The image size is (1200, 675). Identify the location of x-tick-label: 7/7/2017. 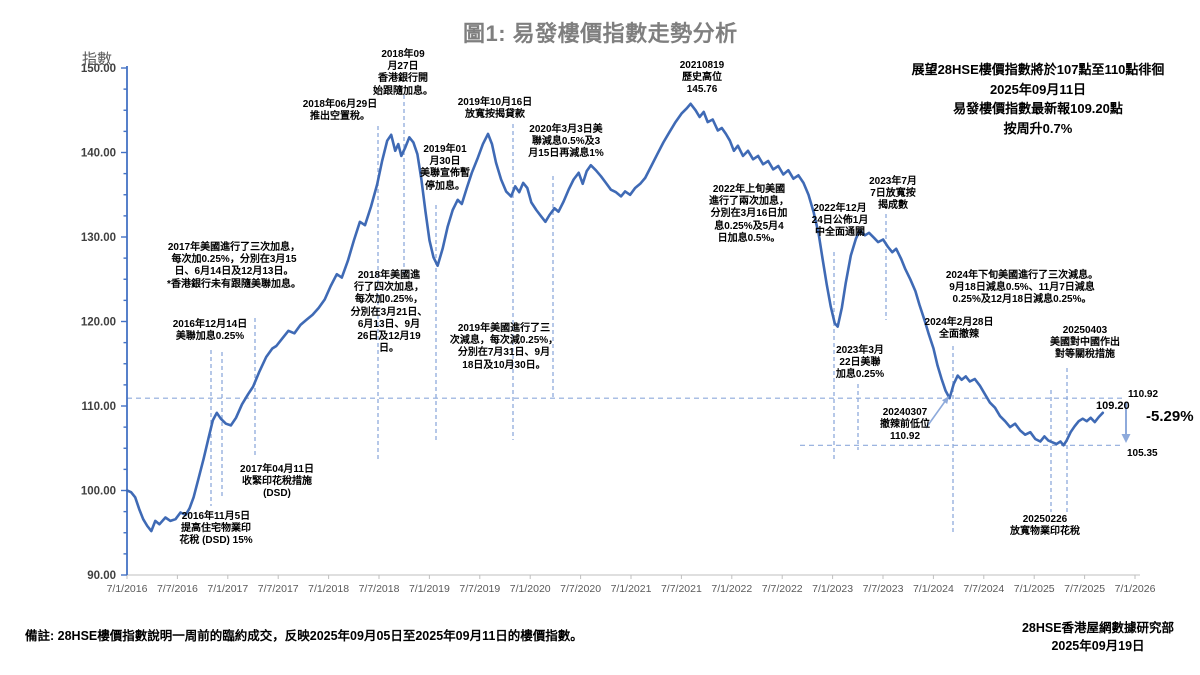
(278, 589).